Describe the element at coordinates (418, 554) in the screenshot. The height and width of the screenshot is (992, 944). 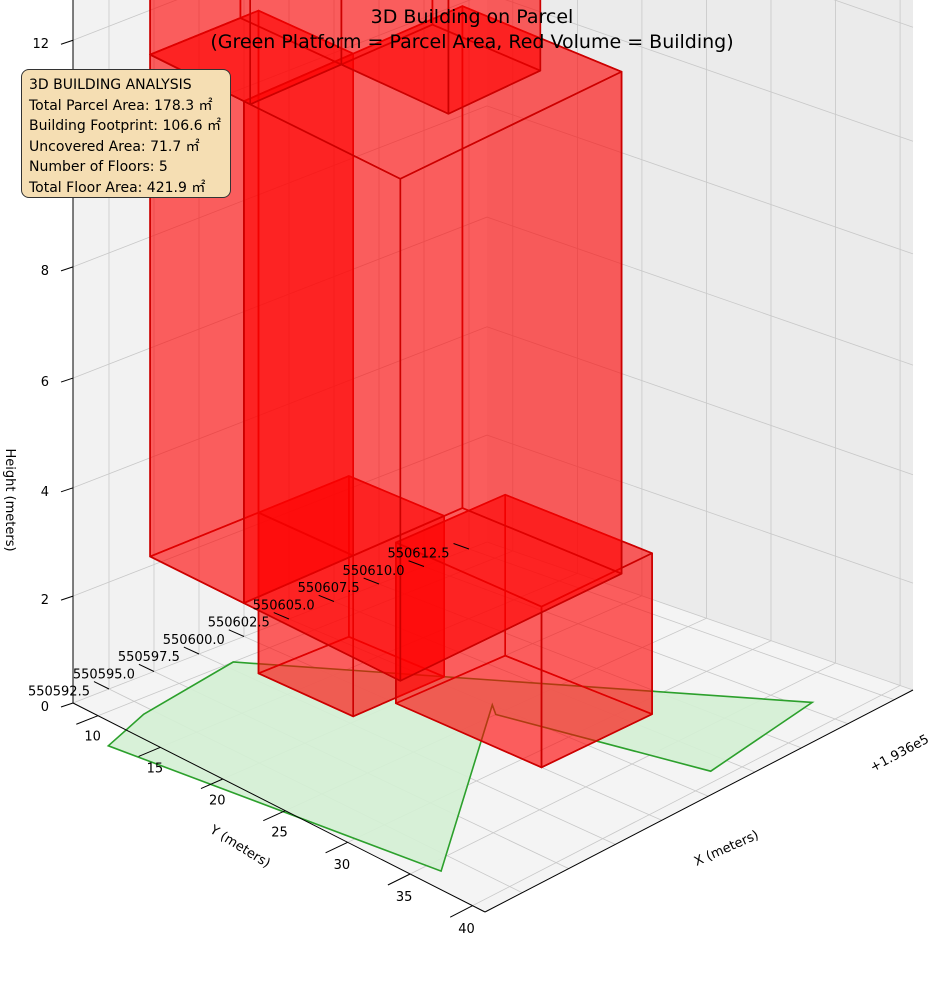
I see `y-tick-label: 550612.5` at that location.